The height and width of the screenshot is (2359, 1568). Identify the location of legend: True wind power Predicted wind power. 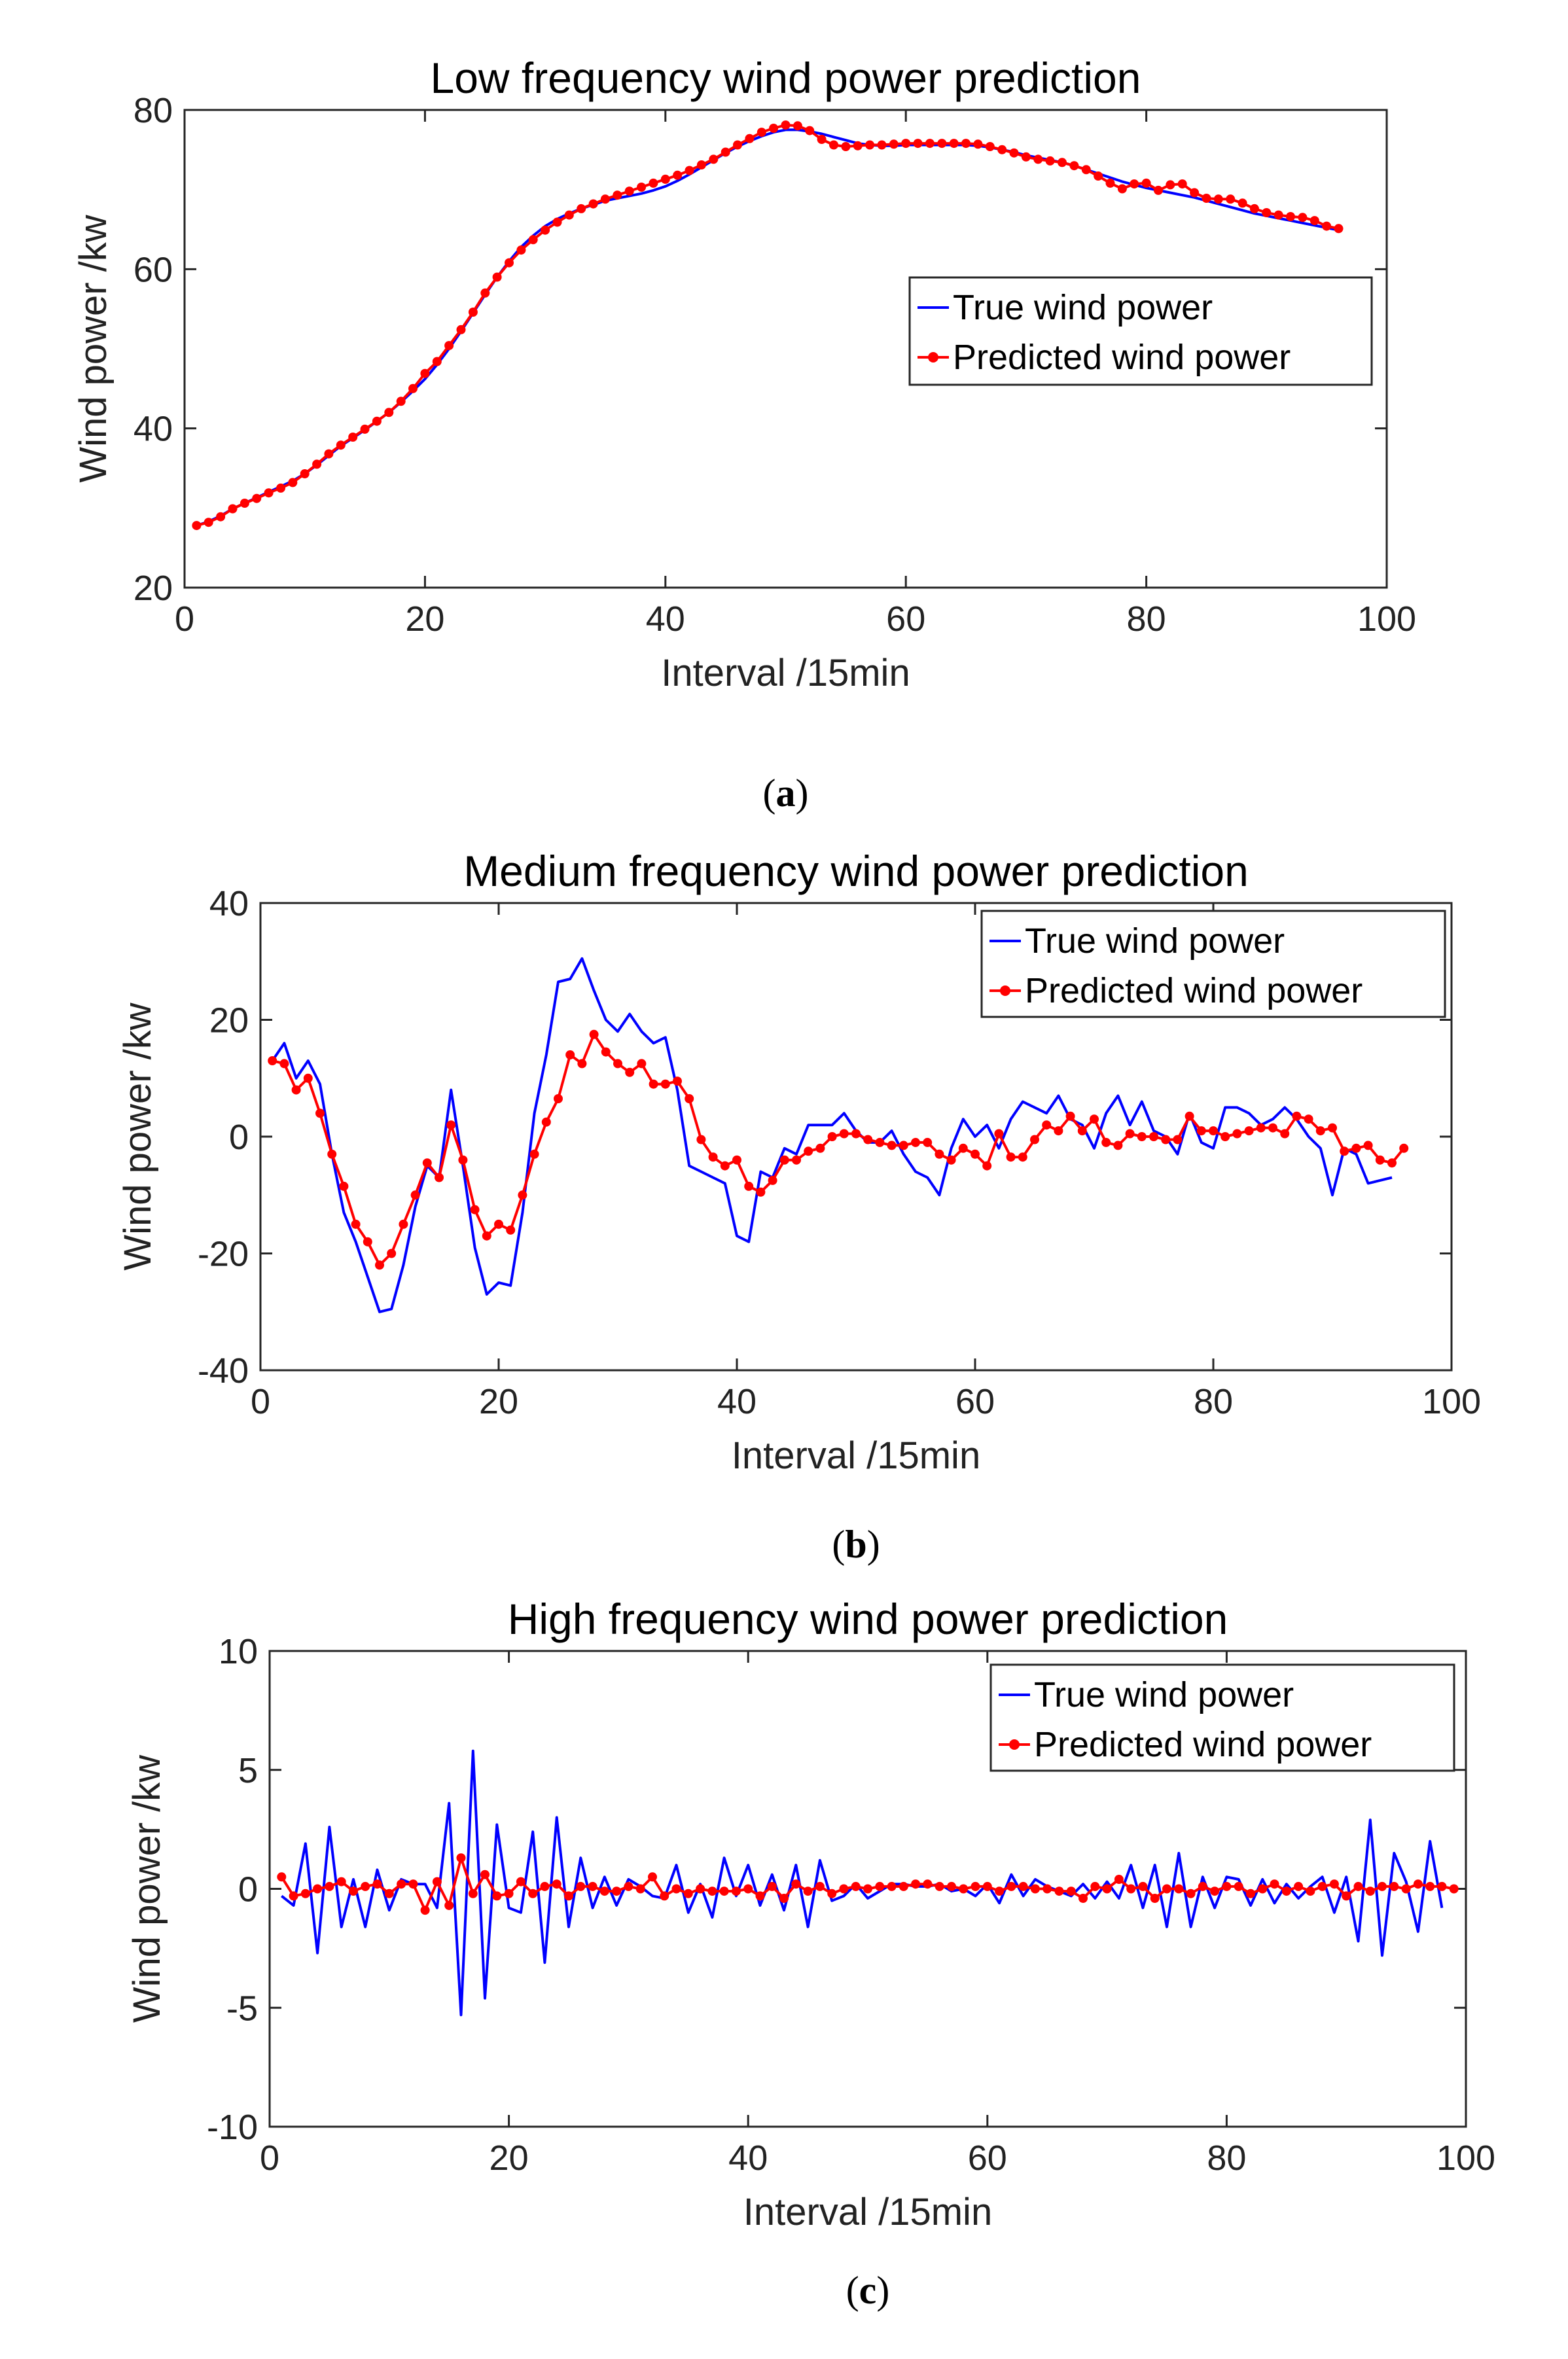
(1213, 964).